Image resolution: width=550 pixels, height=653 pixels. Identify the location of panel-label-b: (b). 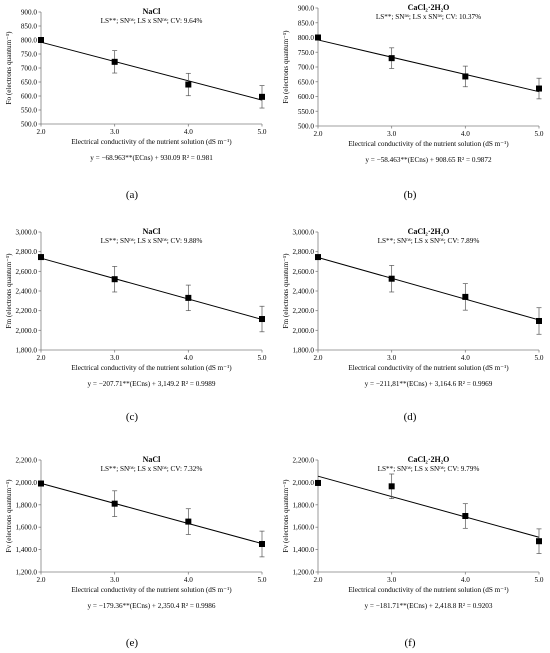
(410, 195).